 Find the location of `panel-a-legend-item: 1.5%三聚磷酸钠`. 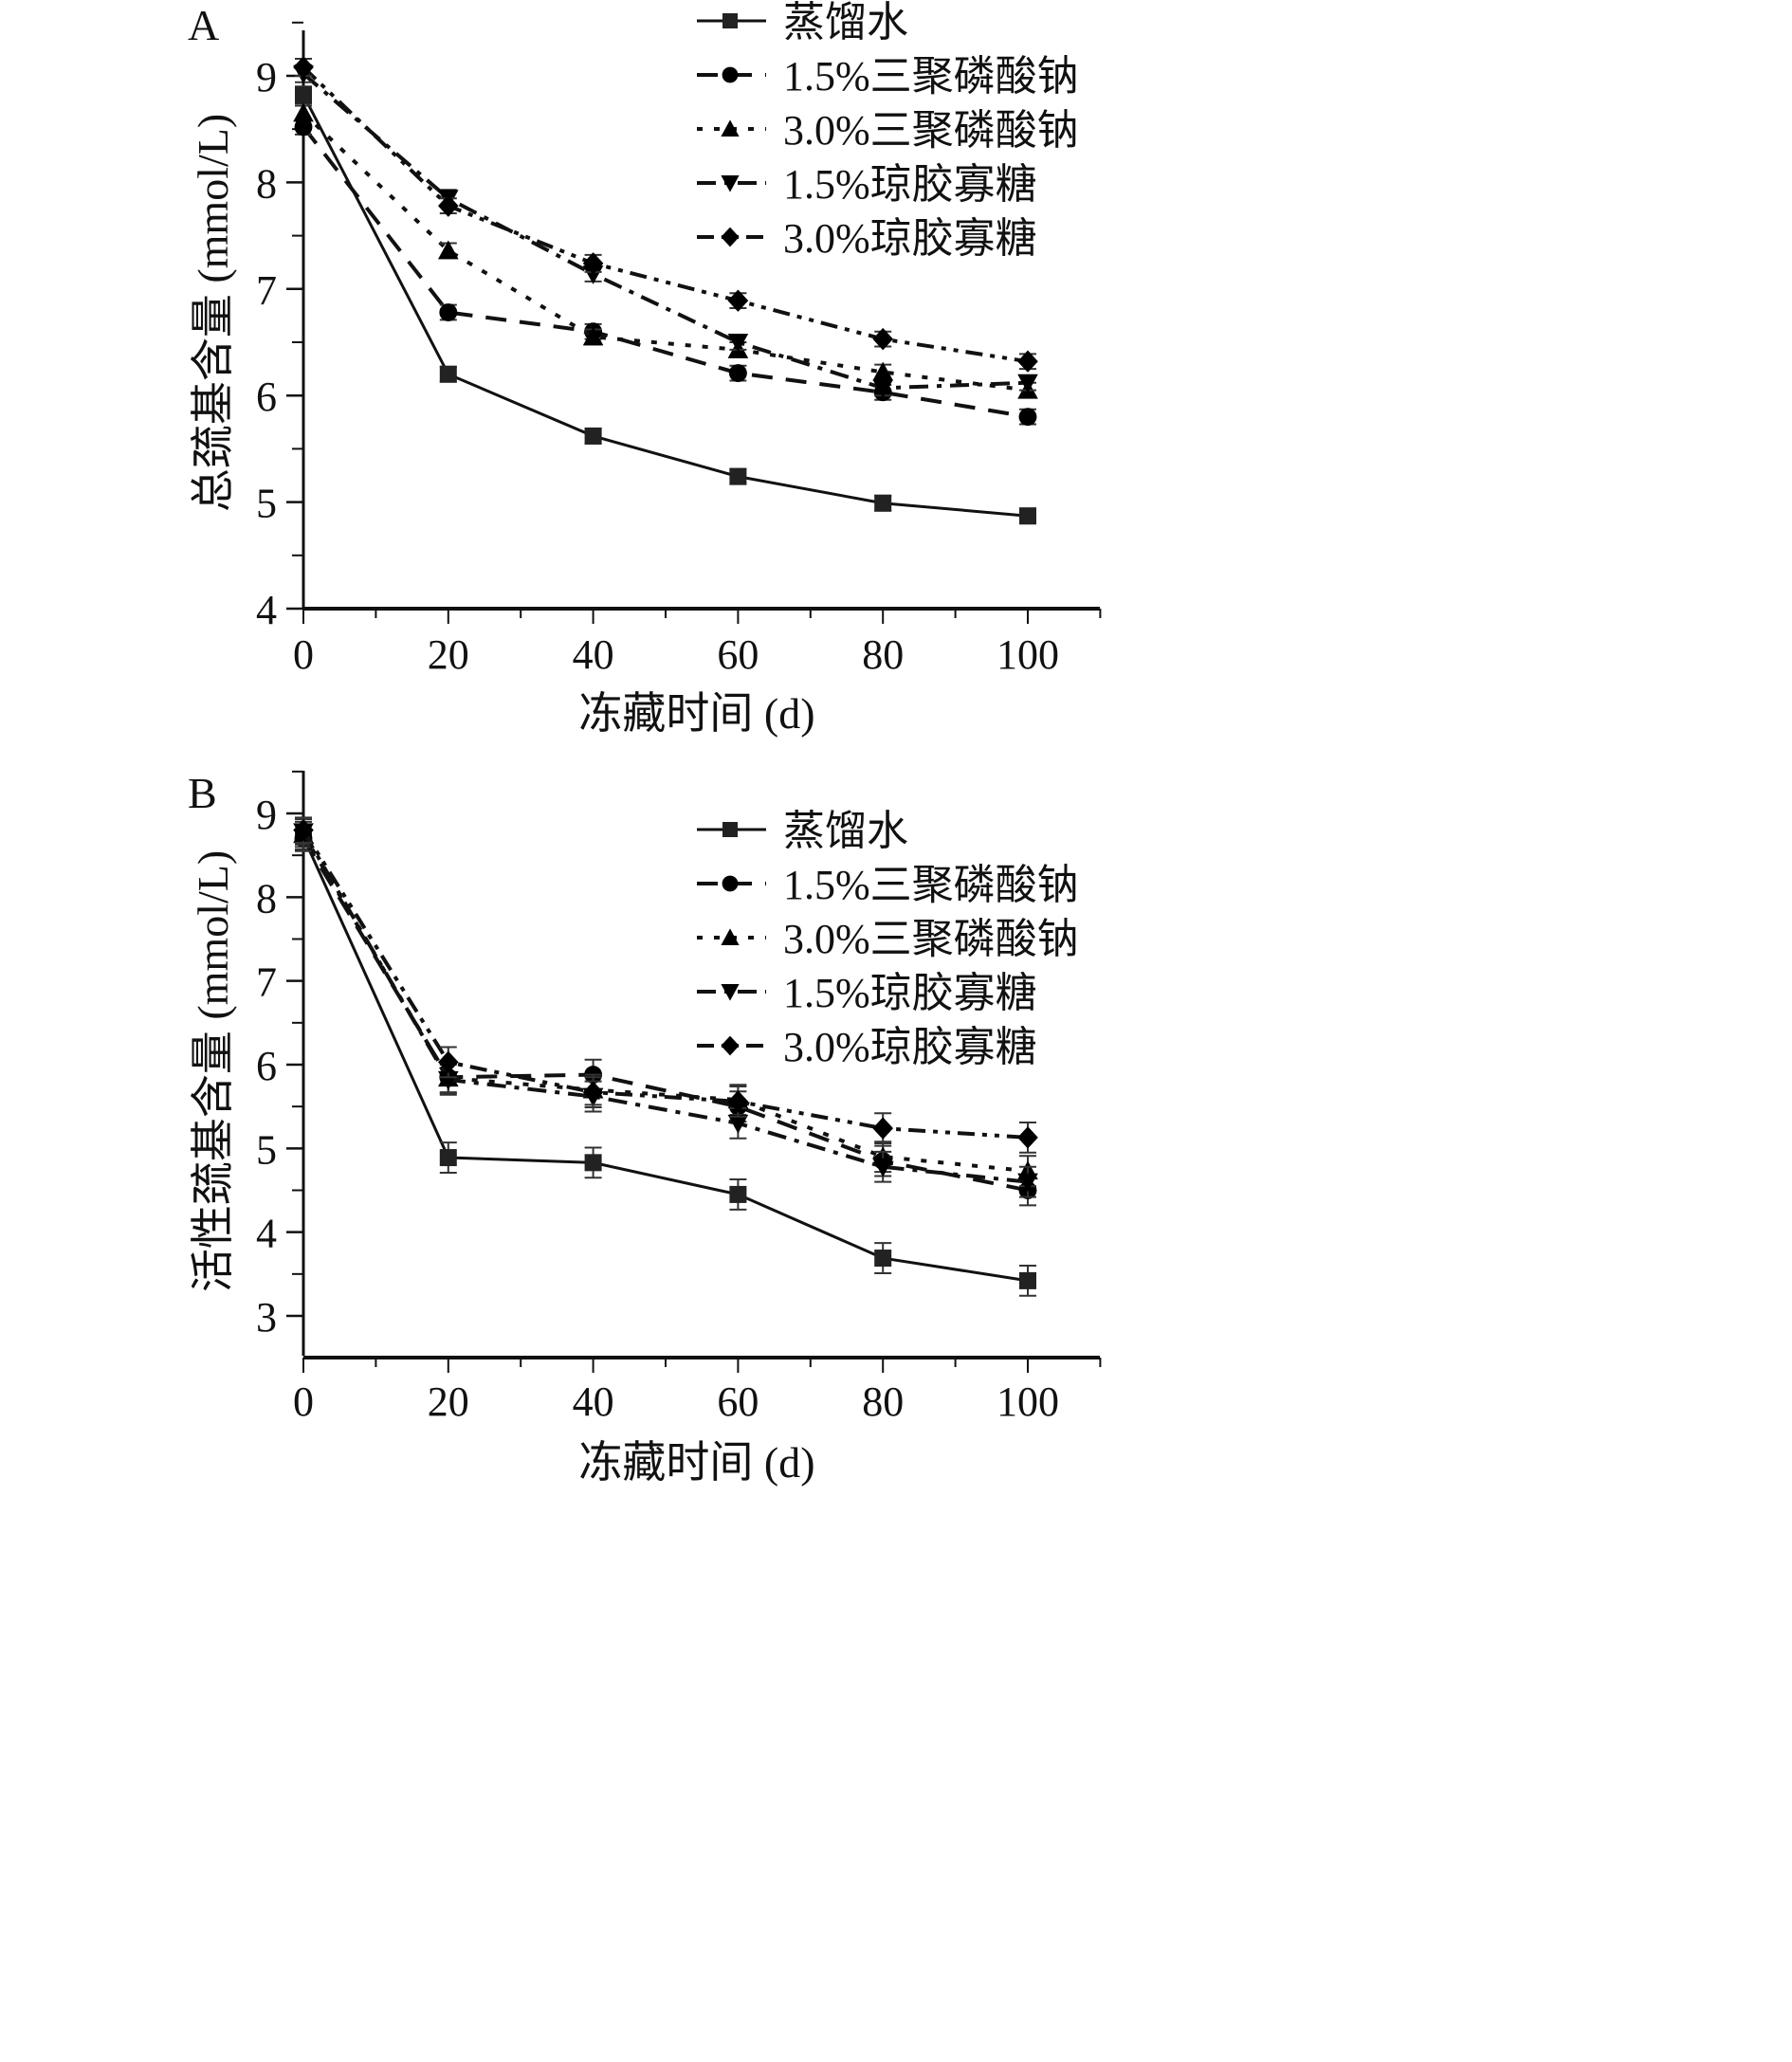

panel-a-legend-item: 1.5%三聚磷酸钠 is located at coordinates (888, 76).